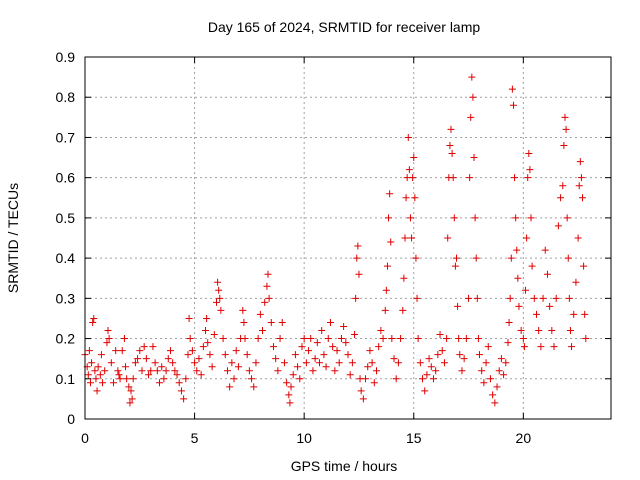 The height and width of the screenshot is (480, 640). I want to click on y-tick-label: 0.2, so click(66, 339).